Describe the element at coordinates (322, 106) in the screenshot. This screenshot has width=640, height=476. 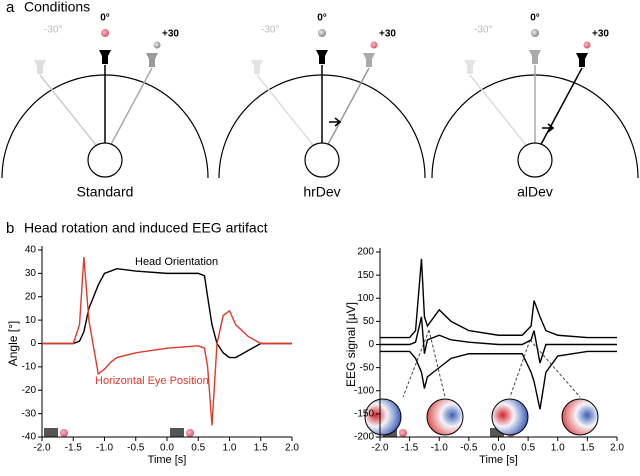
I see `condition-hrdev: -30° 0° +30 hrDev` at that location.